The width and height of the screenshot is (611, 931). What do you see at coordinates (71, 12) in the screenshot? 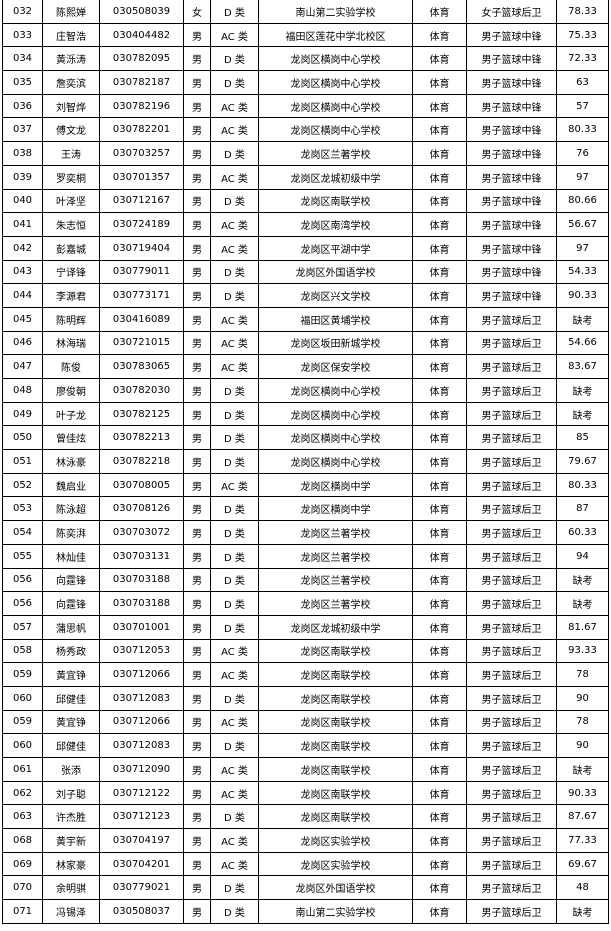
I see `student-name: 陈熙婵` at bounding box center [71, 12].